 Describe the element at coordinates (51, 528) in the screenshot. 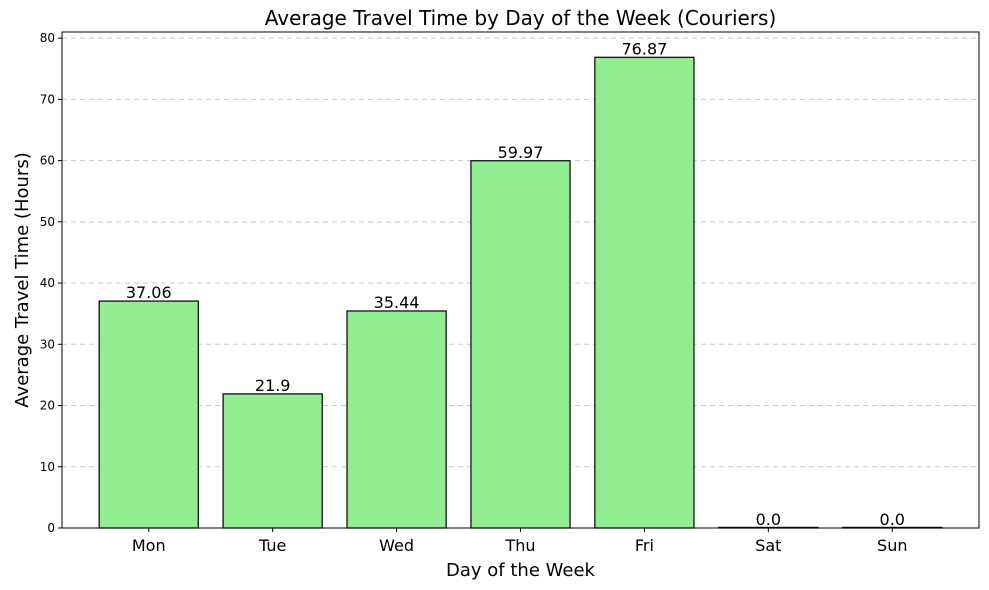

I see `y-tick-label: 0` at that location.